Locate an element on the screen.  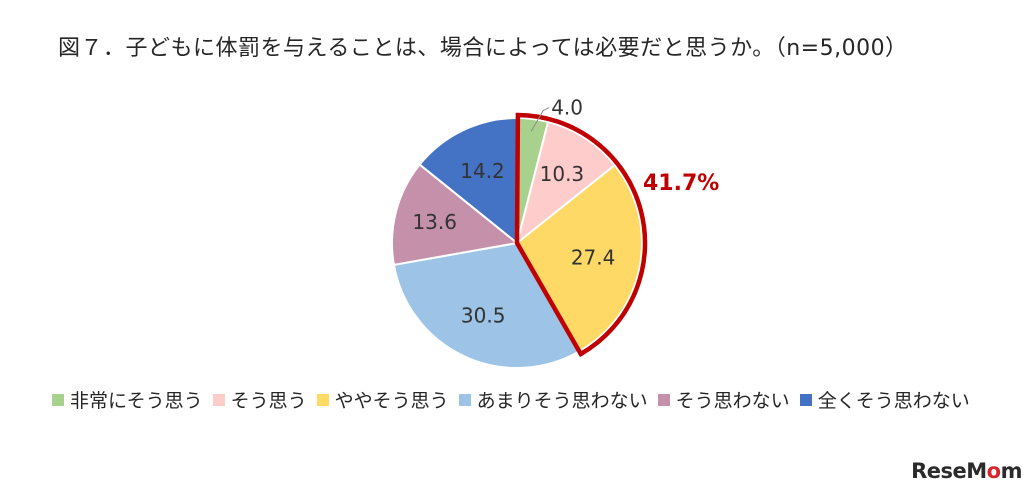
legend-item-2: そう思う is located at coordinates (259, 399).